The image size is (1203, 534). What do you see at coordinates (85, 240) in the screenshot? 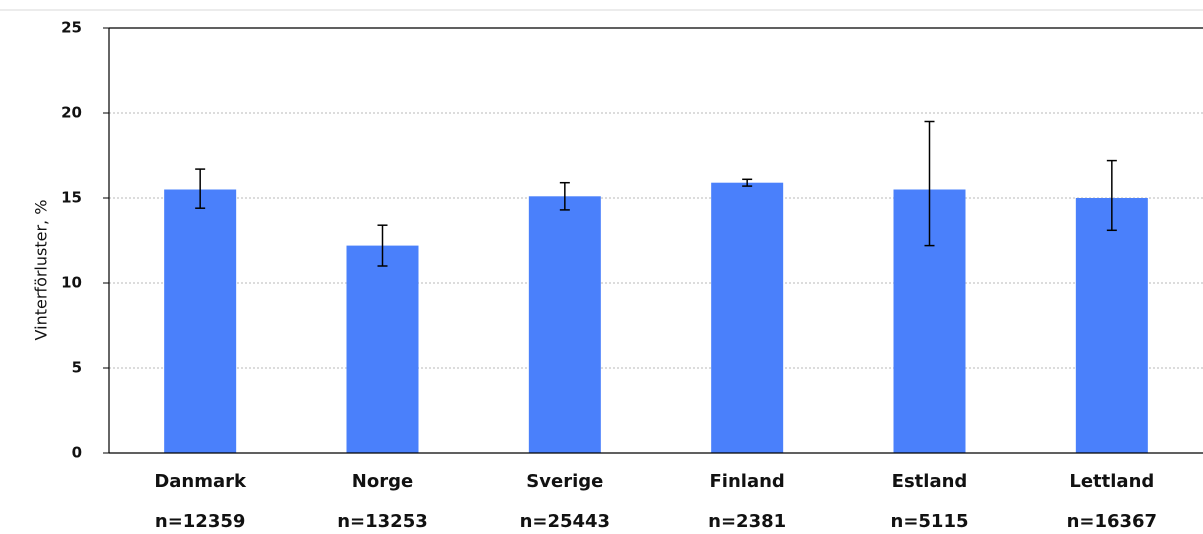
I see `y-tick-labels: 0 5 10 15 20 25` at bounding box center [85, 240].